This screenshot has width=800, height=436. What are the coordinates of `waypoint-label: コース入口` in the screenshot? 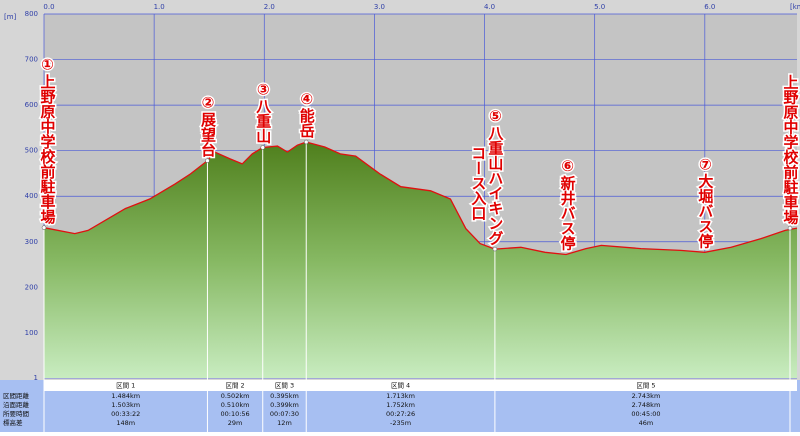 It's located at (478, 182).